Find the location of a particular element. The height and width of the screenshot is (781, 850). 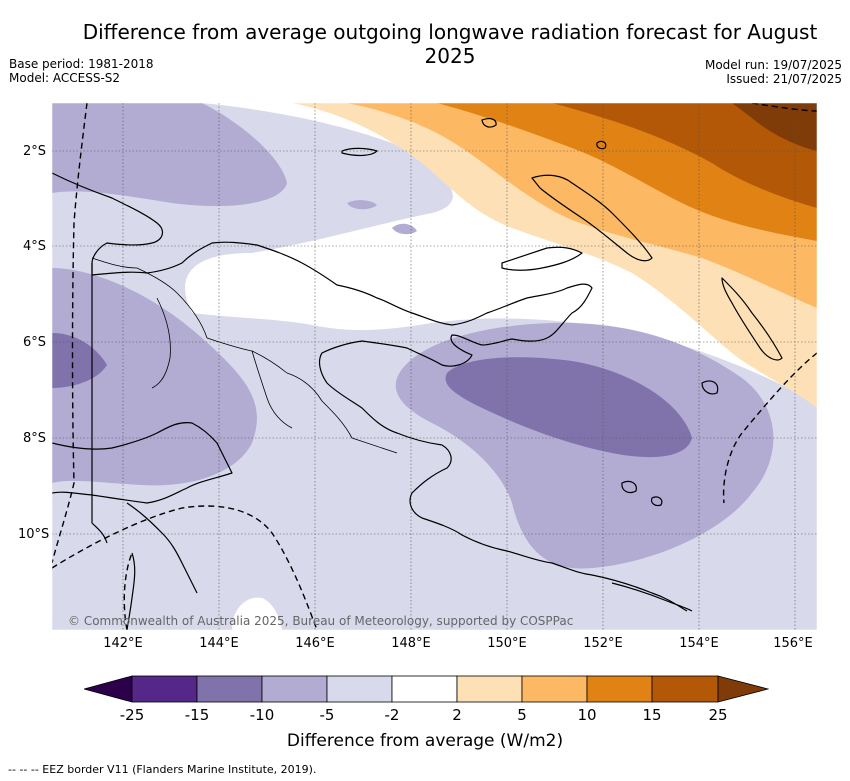

anomaly-zone-plus25 is located at coordinates (774, 127).